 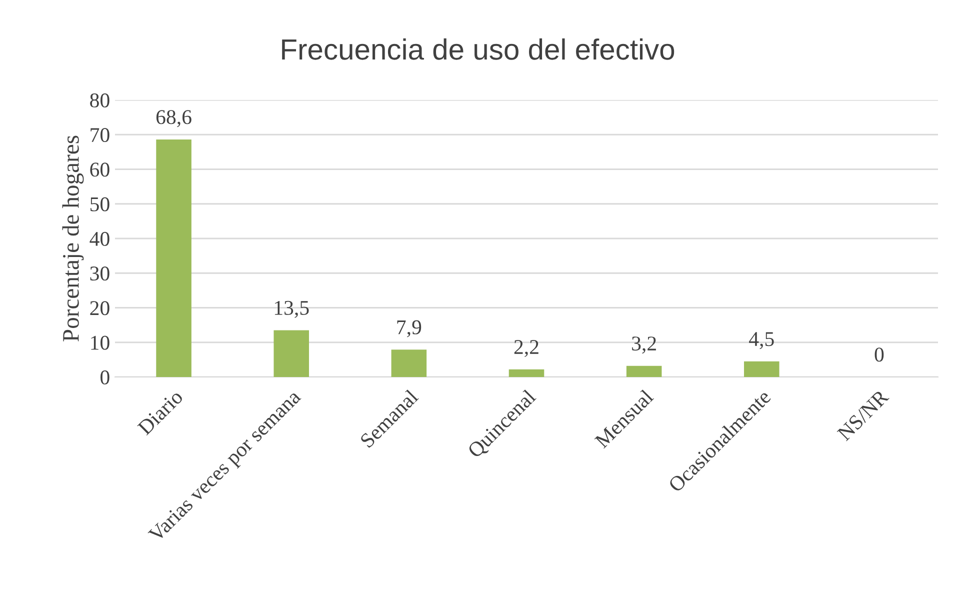 I want to click on data-label: 4,5, so click(x=761, y=341).